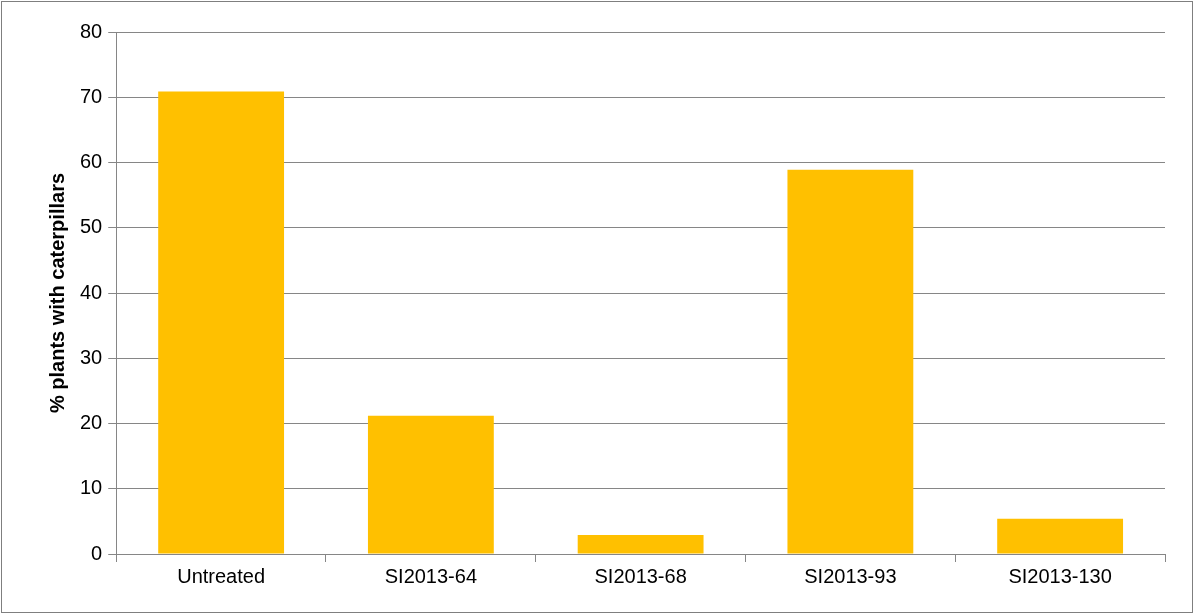  I want to click on y-tick-label: 30, so click(91, 356).